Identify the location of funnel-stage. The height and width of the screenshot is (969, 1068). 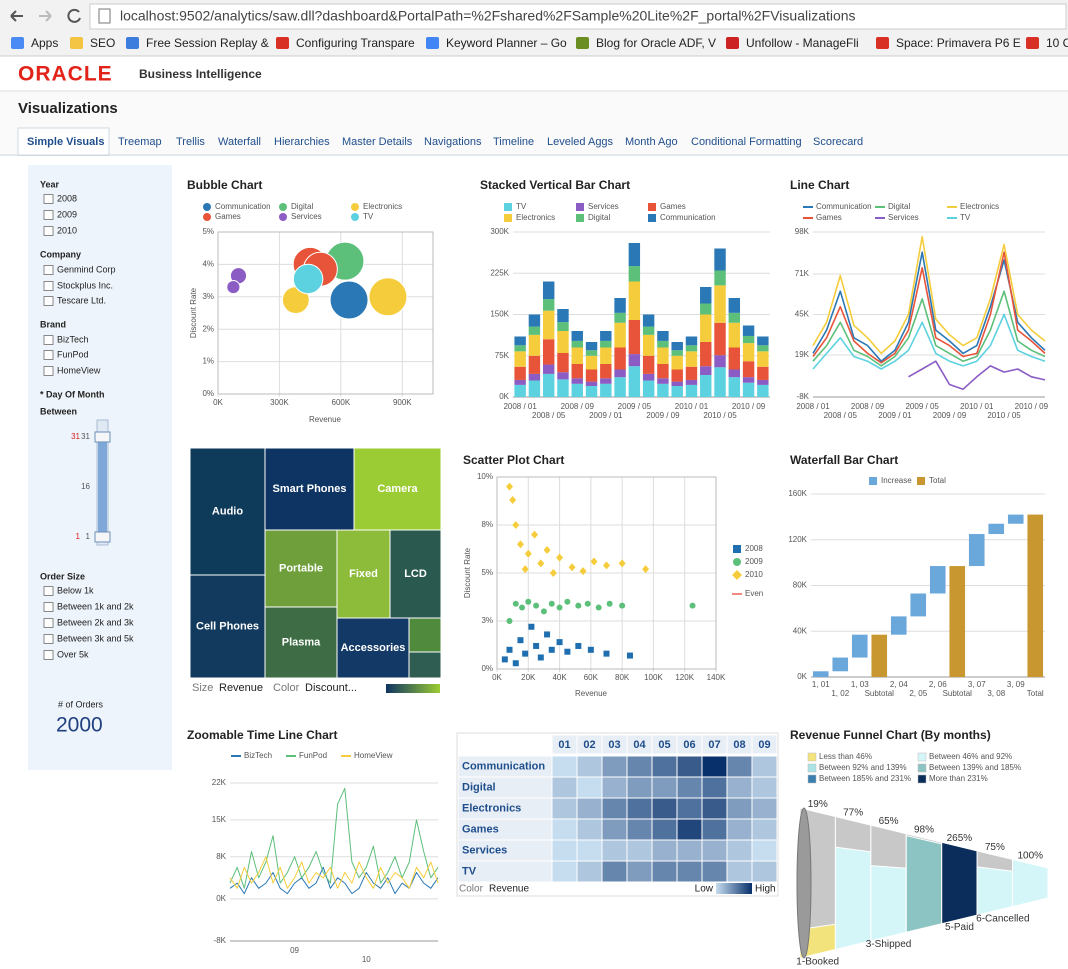
(888, 903).